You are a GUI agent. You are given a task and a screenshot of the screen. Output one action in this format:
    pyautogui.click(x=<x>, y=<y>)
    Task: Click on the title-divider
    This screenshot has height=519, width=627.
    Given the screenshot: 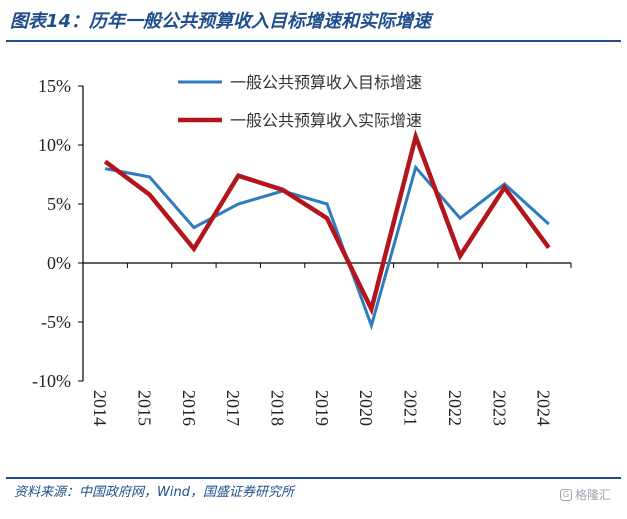 What is the action you would take?
    pyautogui.click(x=313, y=41)
    